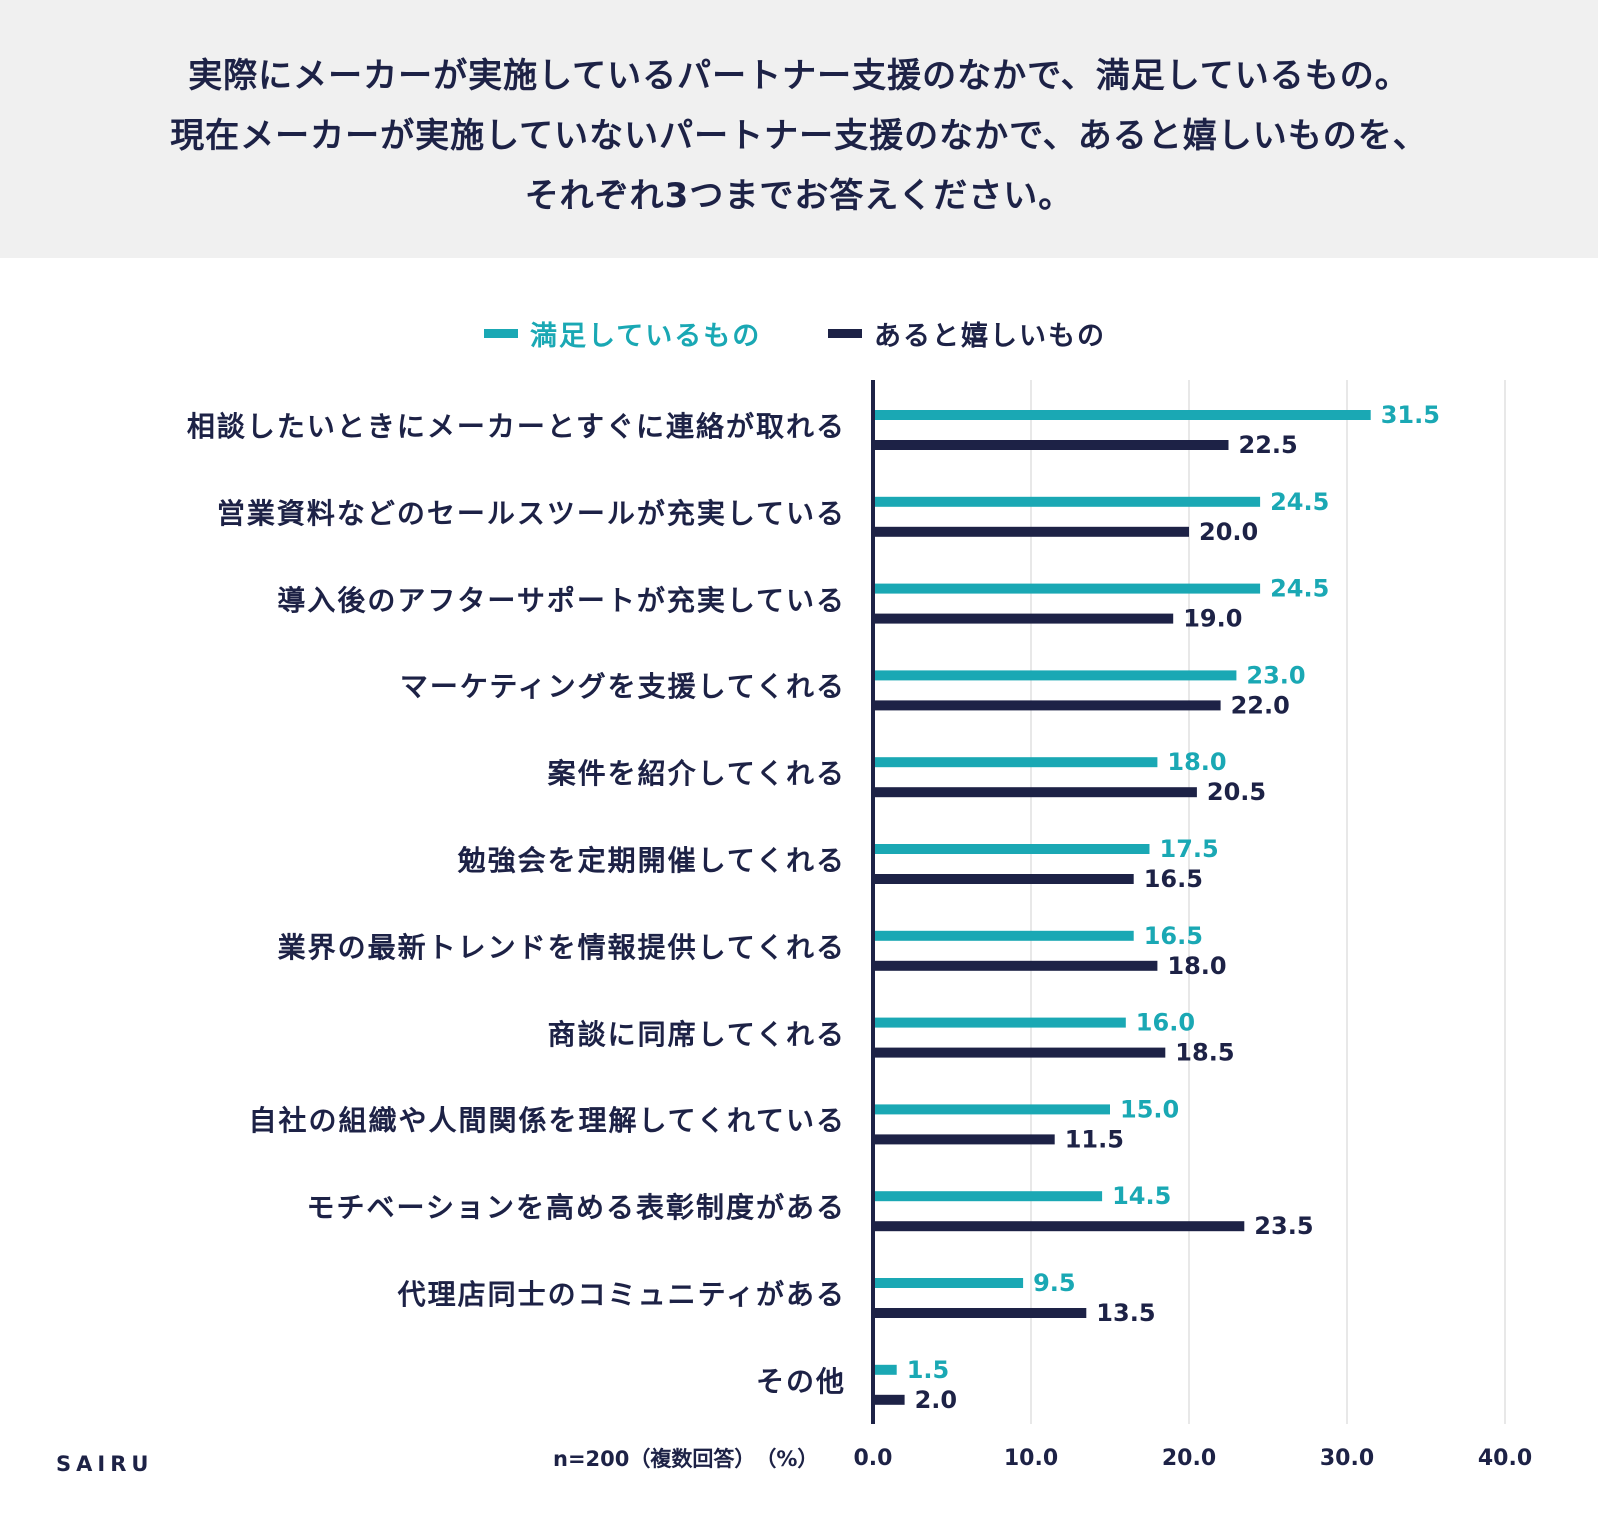  I want to click on data-label-wanted-9: 23.5, so click(1283, 1226).